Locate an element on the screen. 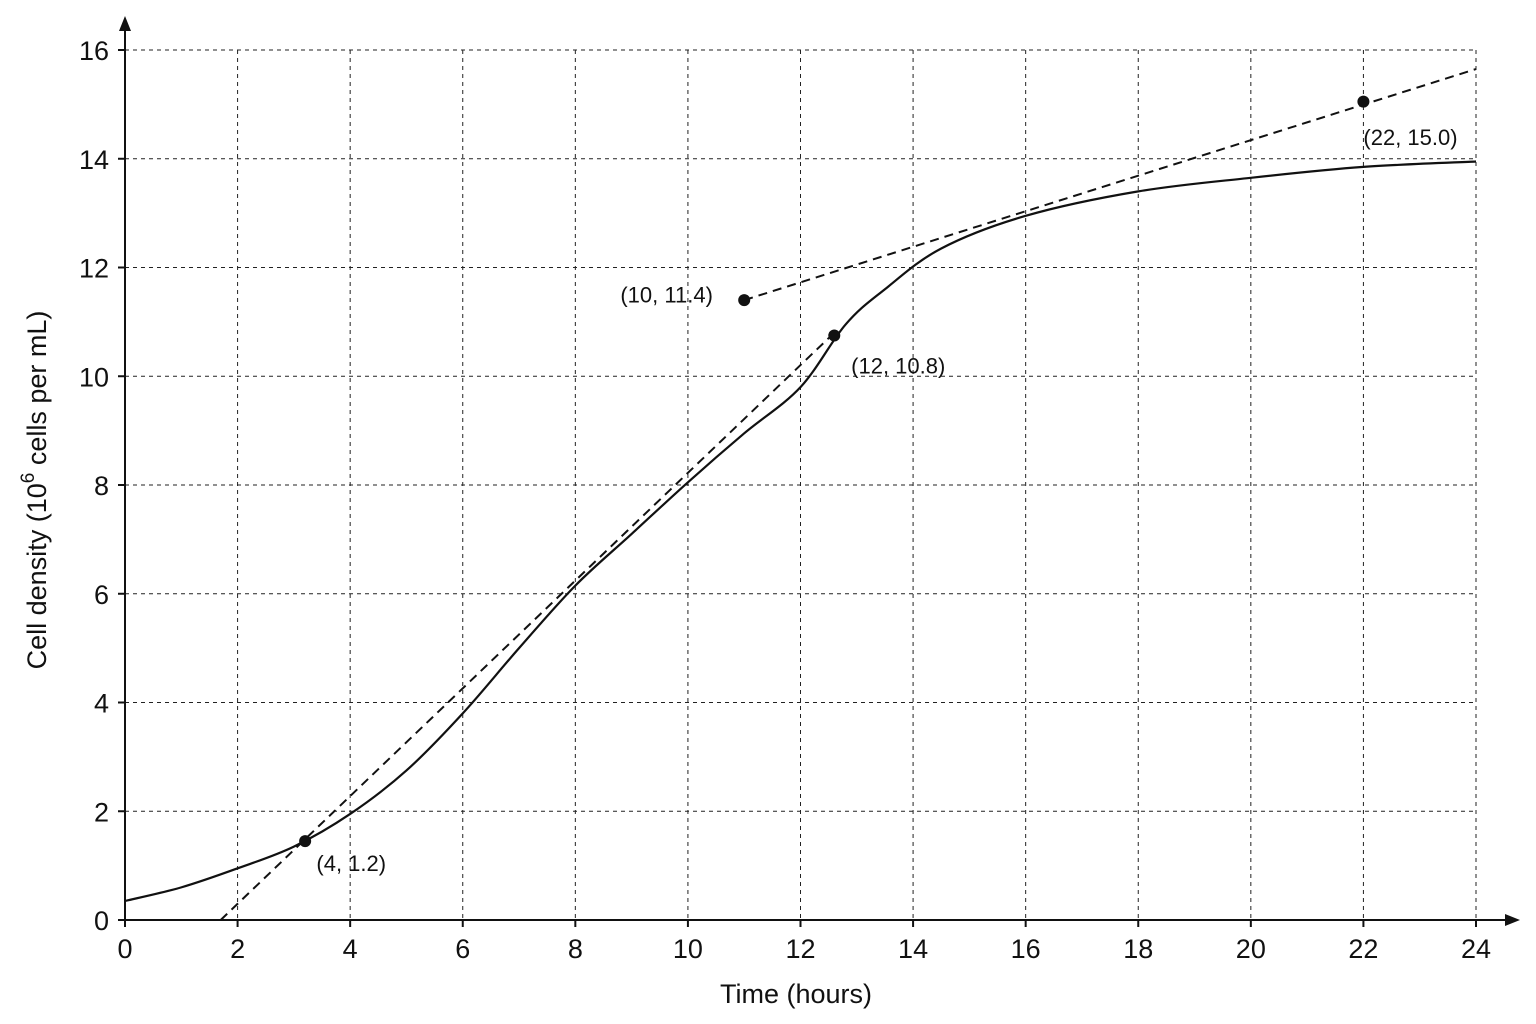 The image size is (1536, 1024). x-tick-label-16: 16 is located at coordinates (1026, 949).